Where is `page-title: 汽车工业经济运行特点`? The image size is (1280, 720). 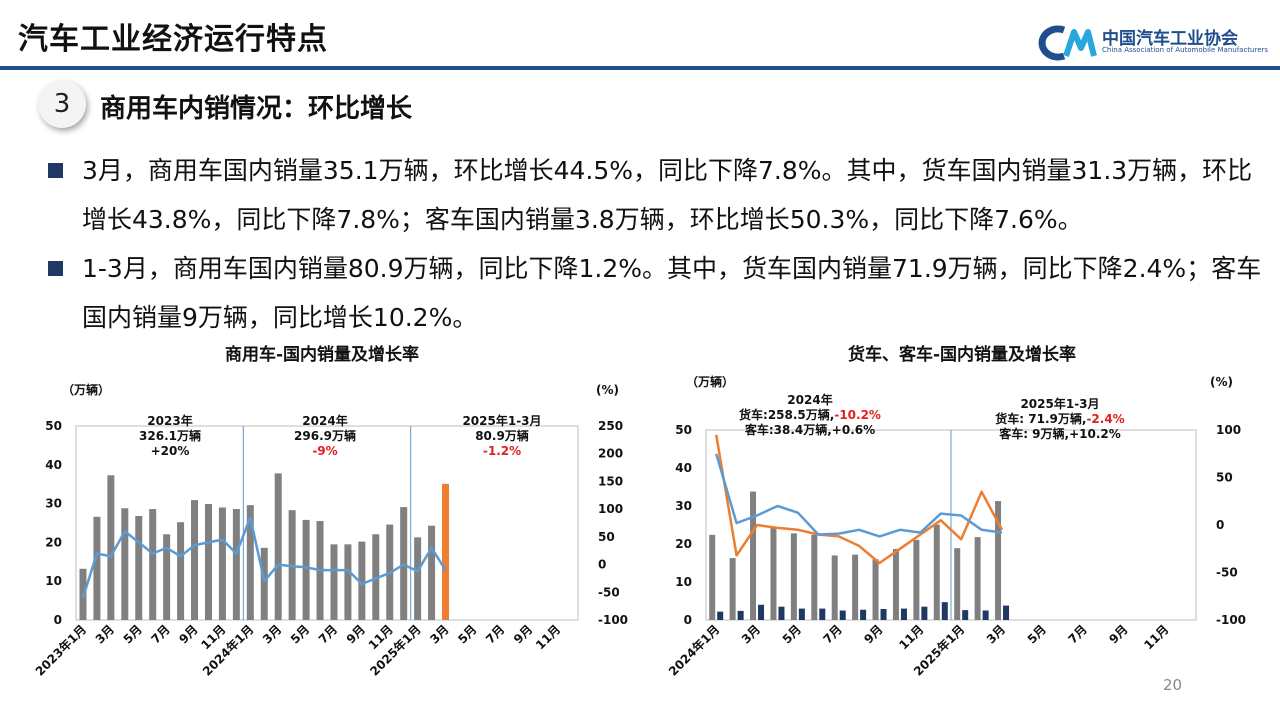 page-title: 汽车工业经济运行特点 is located at coordinates (173, 39).